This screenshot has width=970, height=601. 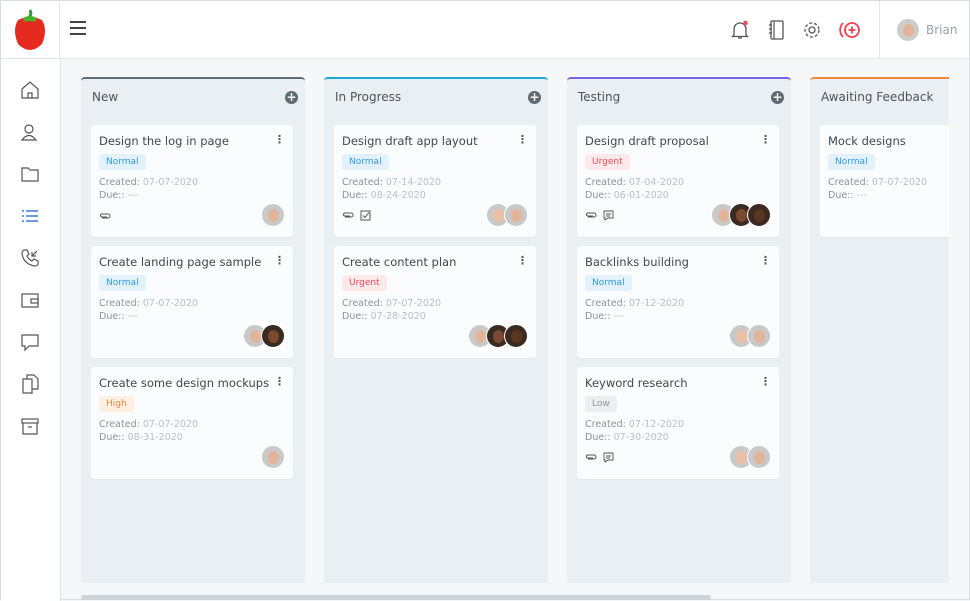 I want to click on created-date: Created: 07-04-2020, so click(x=635, y=182).